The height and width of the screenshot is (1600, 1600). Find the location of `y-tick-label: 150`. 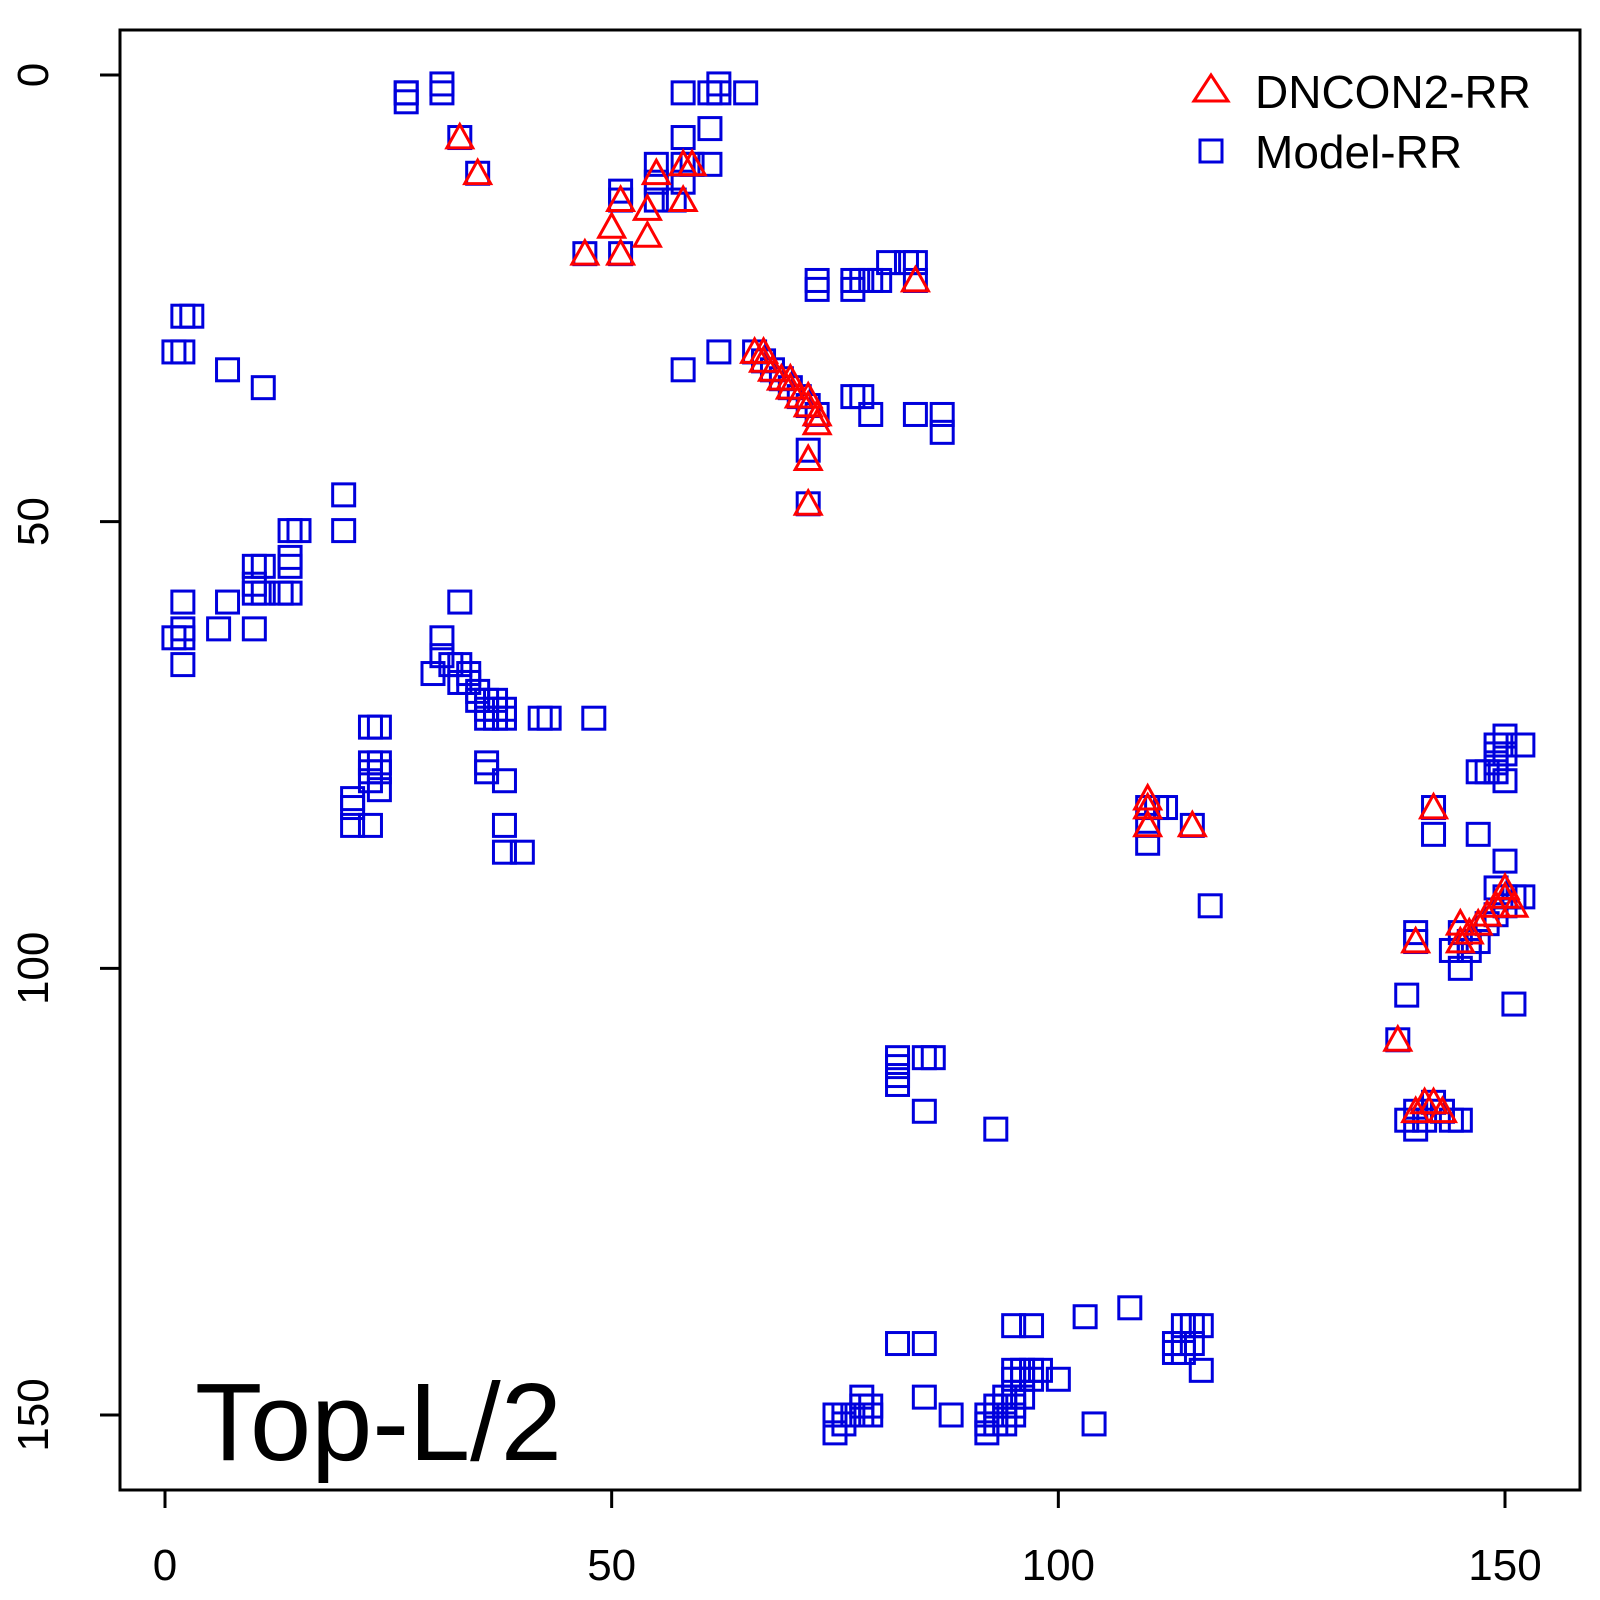

y-tick-label: 150 is located at coordinates (33, 1414).